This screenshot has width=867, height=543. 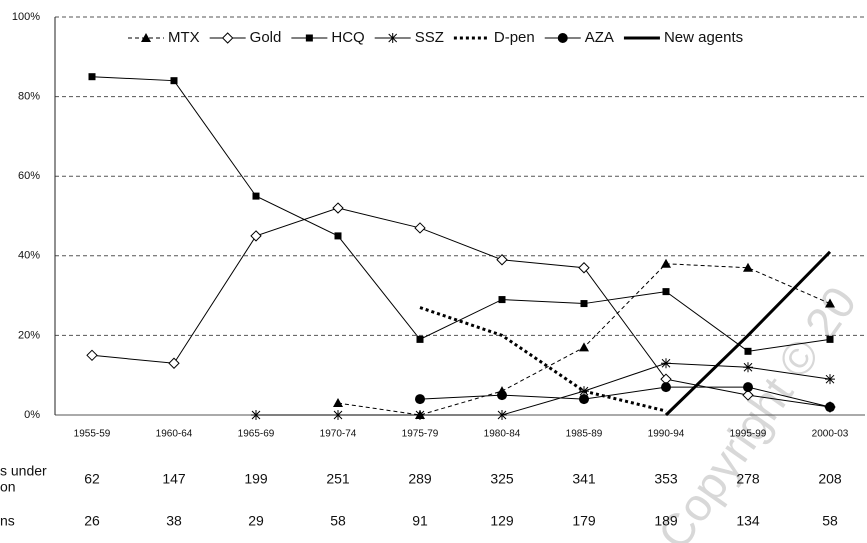 I want to click on legend-label: New agents, so click(x=703, y=37).